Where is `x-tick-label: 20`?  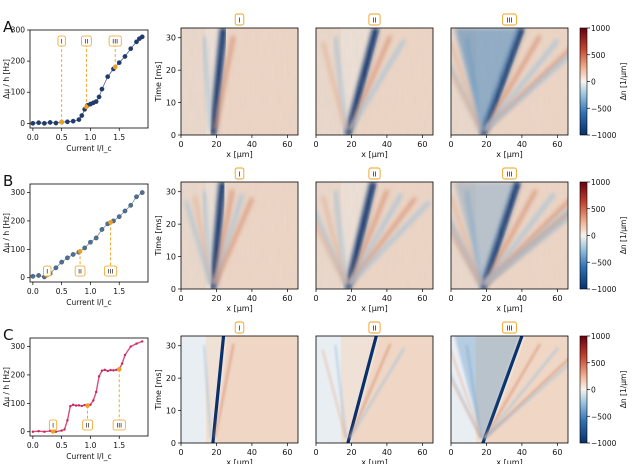
x-tick-label: 20 is located at coordinates (486, 298).